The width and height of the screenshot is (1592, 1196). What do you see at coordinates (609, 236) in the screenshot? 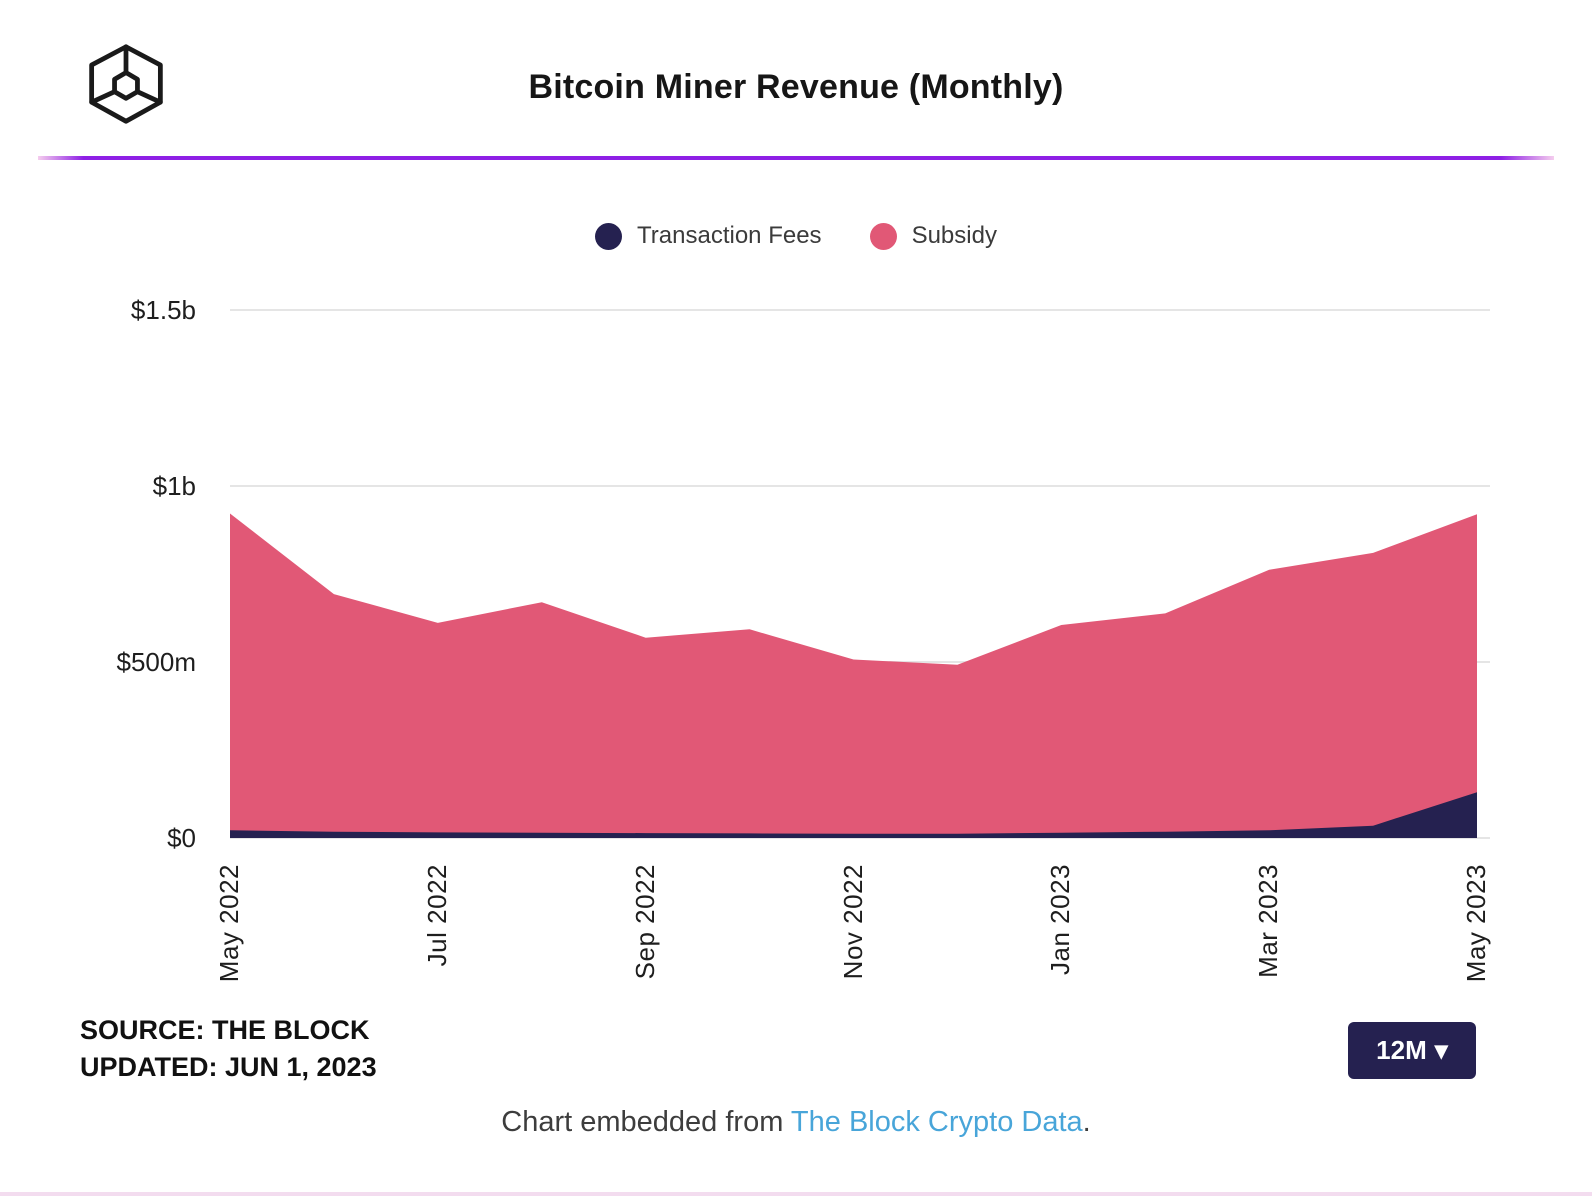
I see `legend-dot-transaction-fees-icon` at bounding box center [609, 236].